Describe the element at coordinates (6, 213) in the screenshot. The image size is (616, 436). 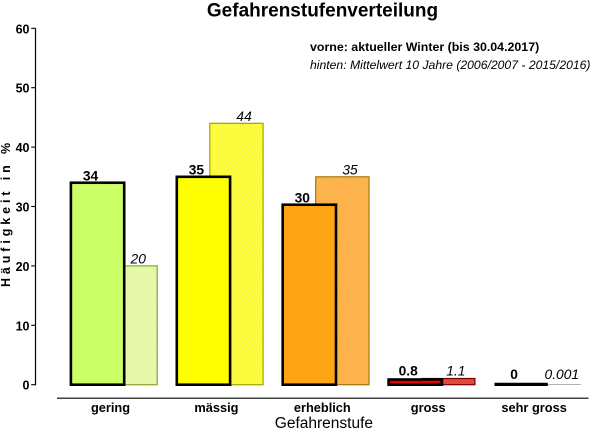
I see `svg-text: Häufigkeit in %` at that location.